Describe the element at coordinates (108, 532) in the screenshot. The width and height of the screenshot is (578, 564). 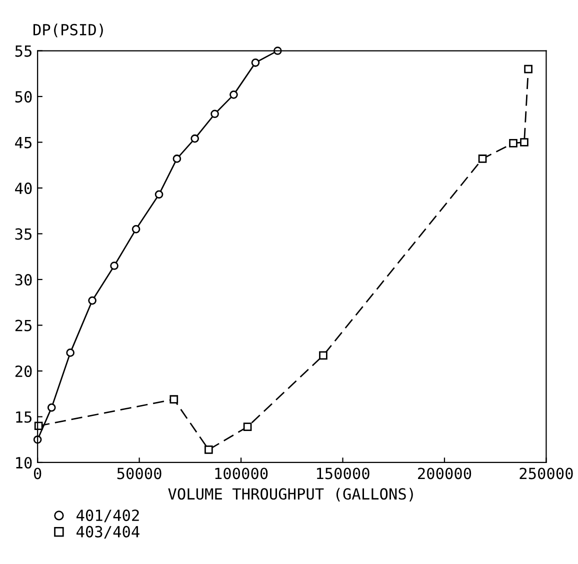
I see `legend-label: 403/404` at that location.